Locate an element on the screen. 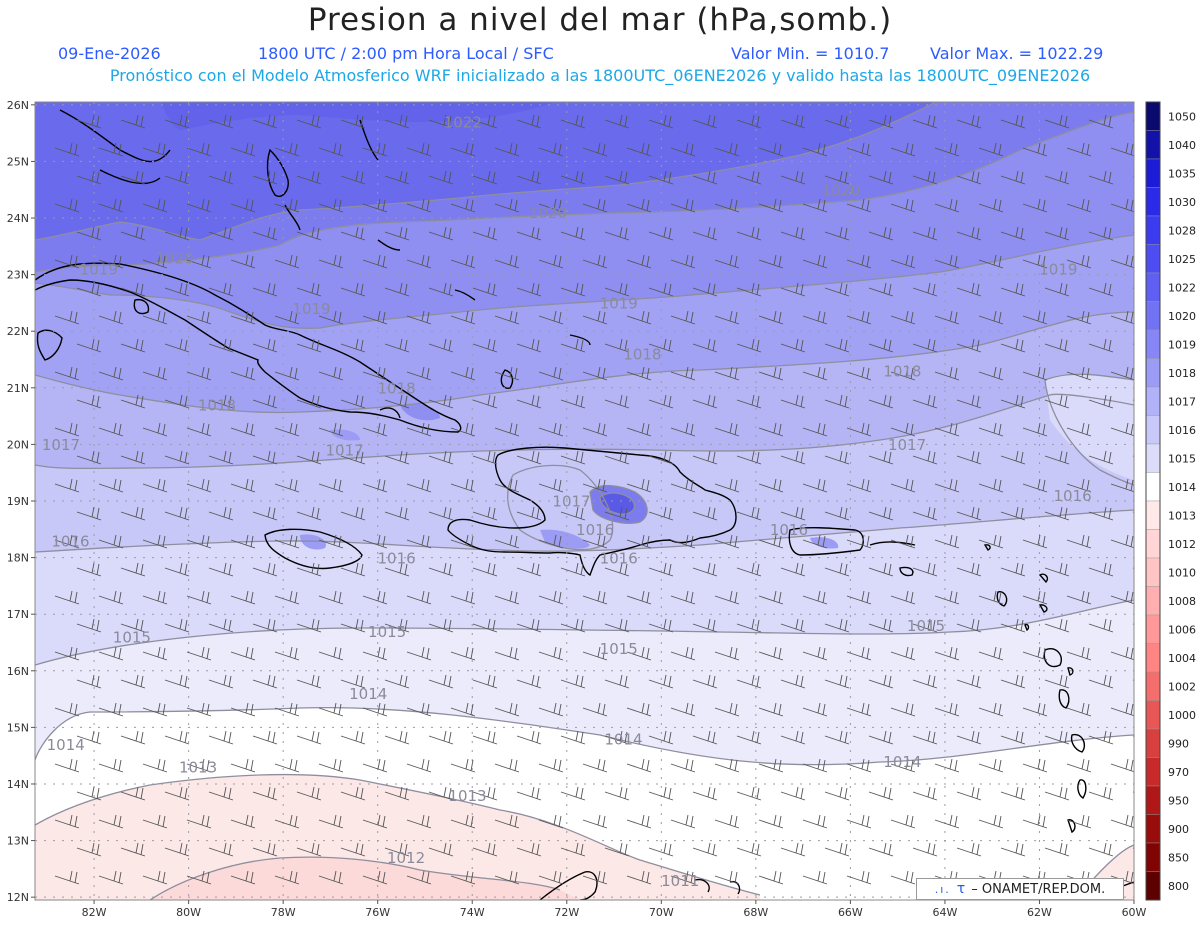 This screenshot has height=927, width=1200. colorbar-label: 1035 is located at coordinates (1182, 173).